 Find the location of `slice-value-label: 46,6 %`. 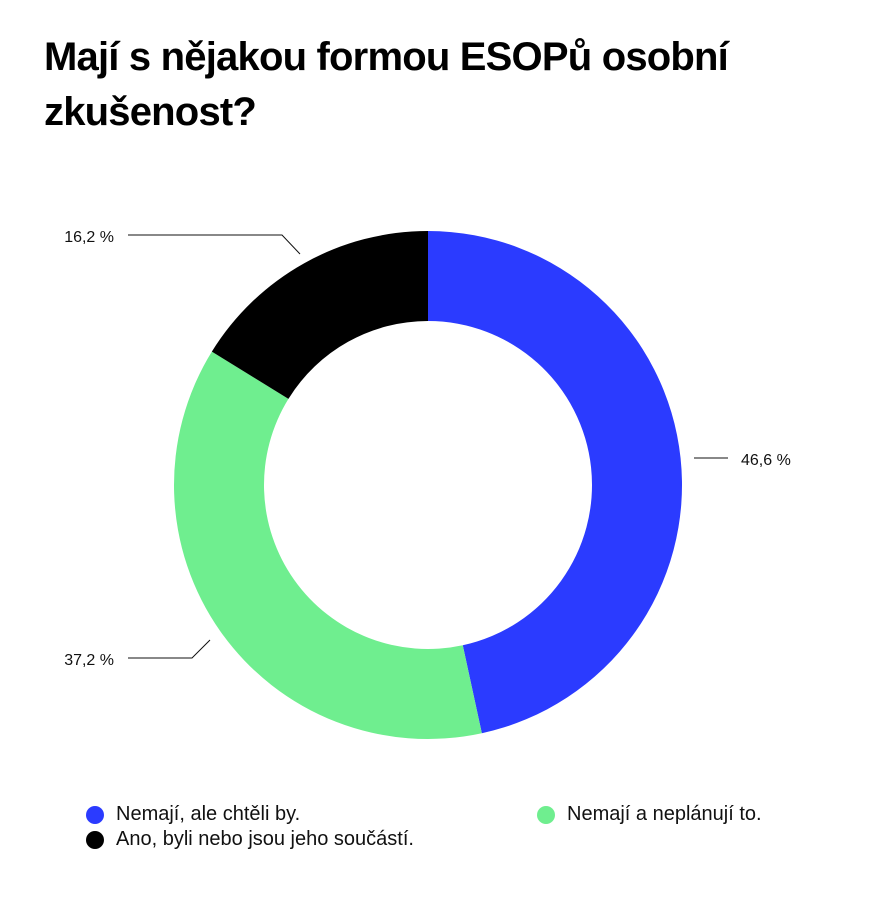

slice-value-label: 46,6 % is located at coordinates (766, 460).